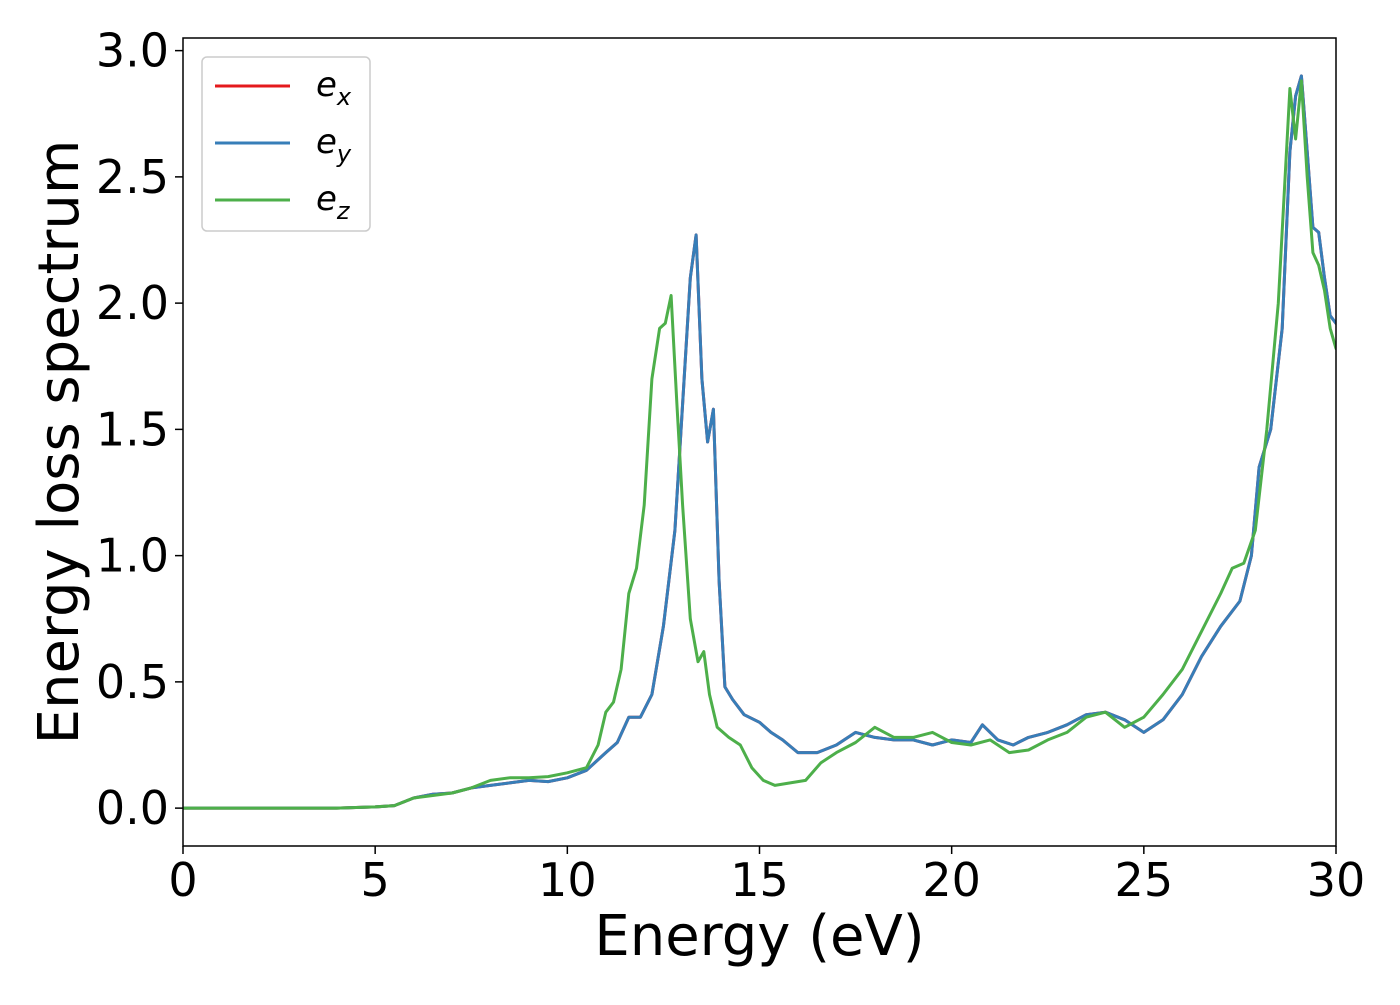 This screenshot has width=1400, height=1005. I want to click on legend: ex ey ez, so click(286, 144).